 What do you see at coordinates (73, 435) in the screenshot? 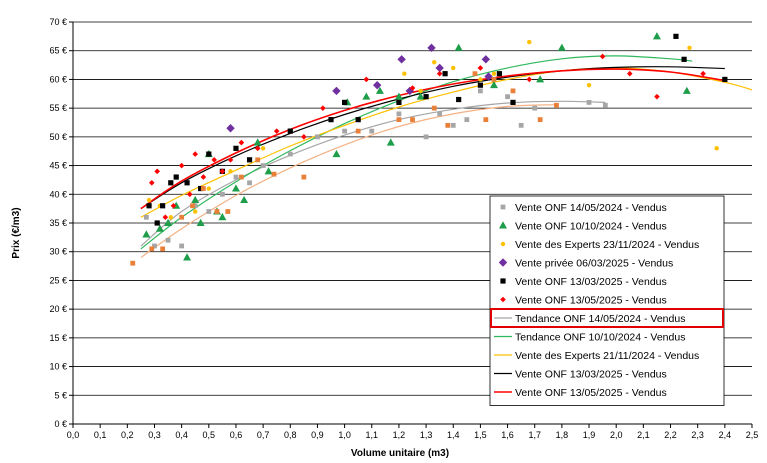
I see `x-tick-label: 0,0` at bounding box center [73, 435].